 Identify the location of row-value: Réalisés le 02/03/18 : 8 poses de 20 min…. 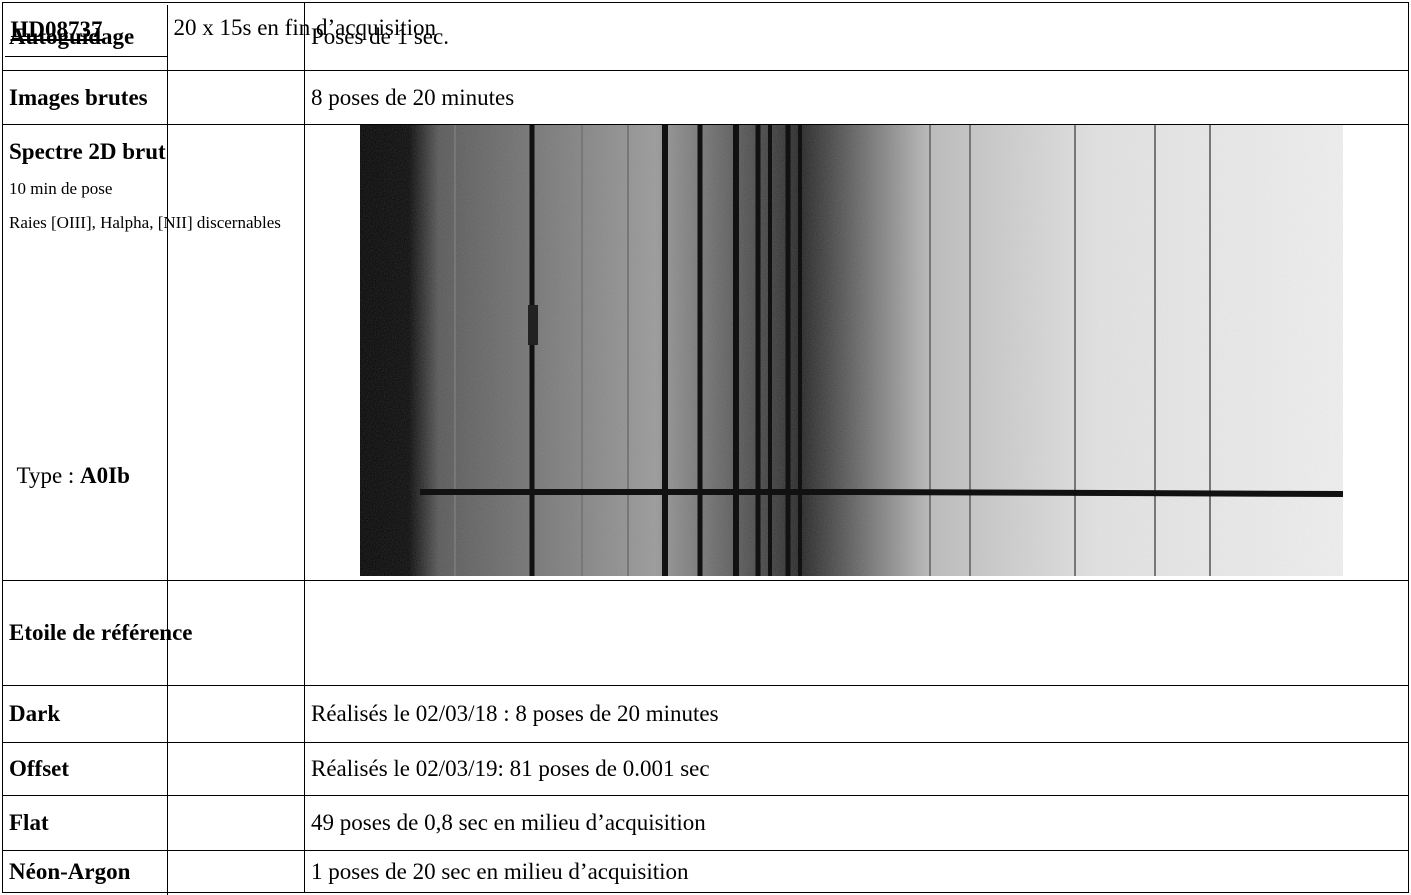
(856, 714).